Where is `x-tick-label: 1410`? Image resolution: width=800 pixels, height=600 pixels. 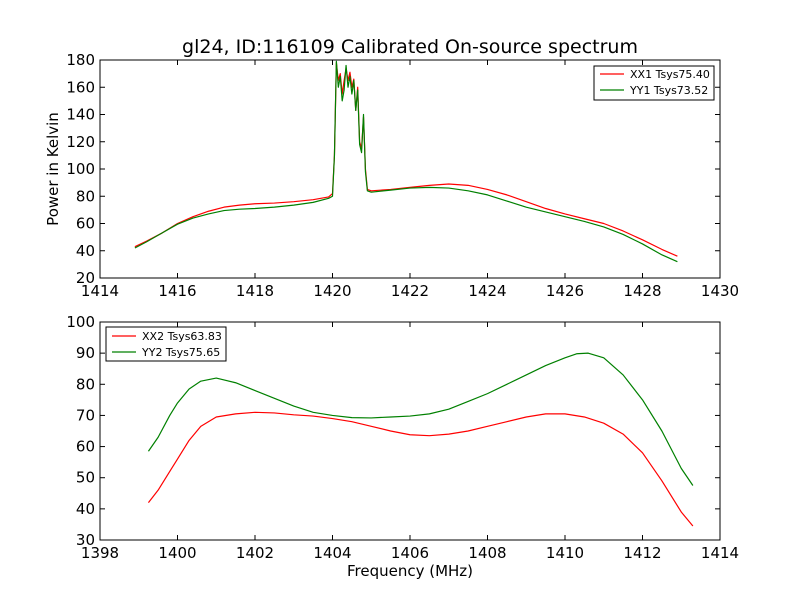 x-tick-label: 1410 is located at coordinates (565, 553).